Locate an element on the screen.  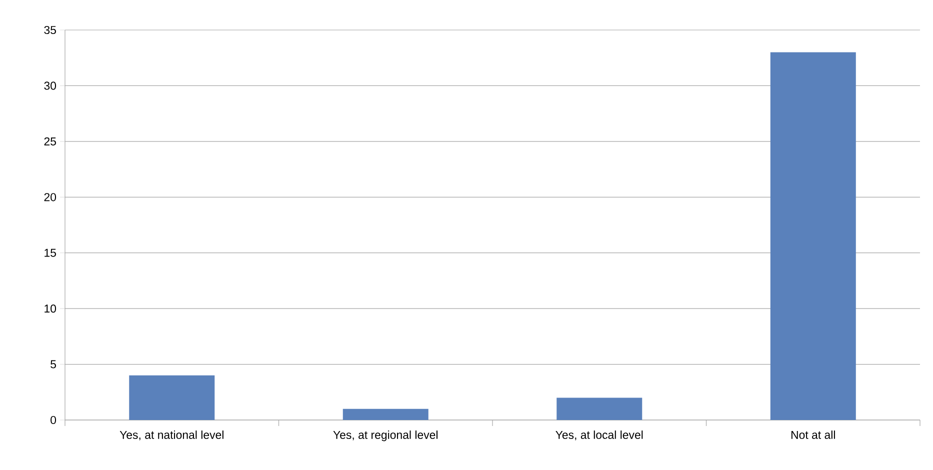
x-tick-label: Yes, at local level is located at coordinates (599, 435).